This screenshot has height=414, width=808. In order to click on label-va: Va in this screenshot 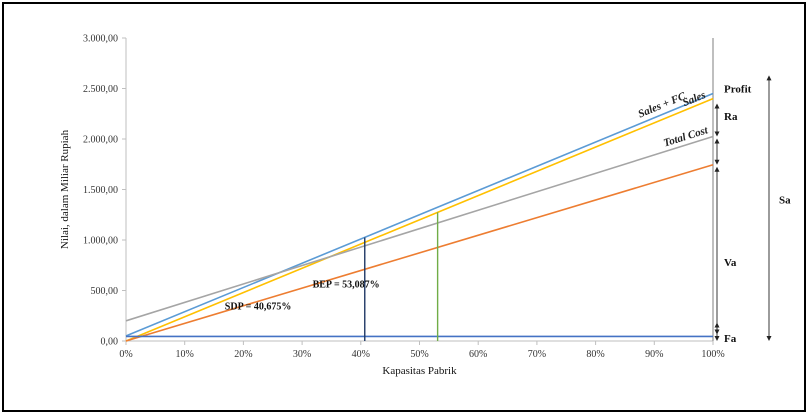, I will do `click(730, 263)`.